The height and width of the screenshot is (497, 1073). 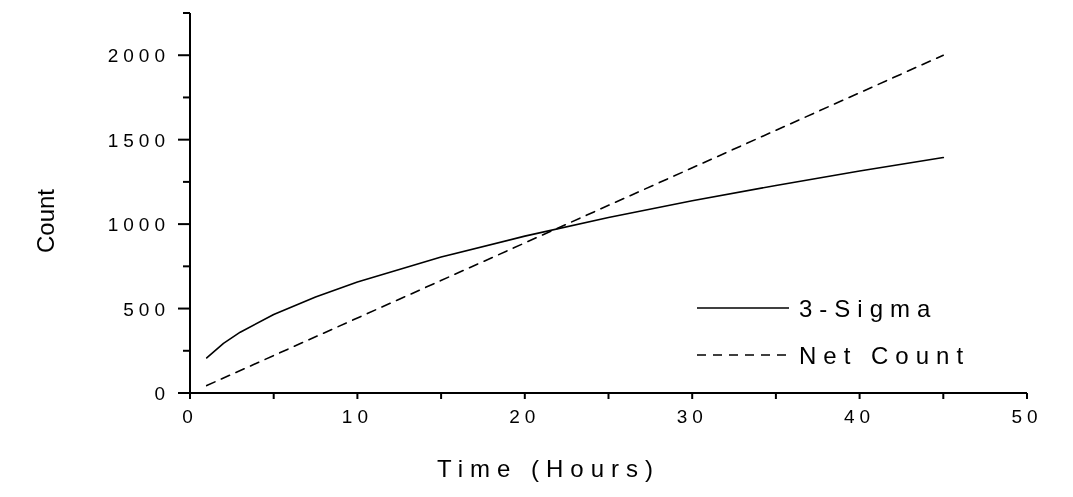 What do you see at coordinates (860, 416) in the screenshot?
I see `x-tick-label: 40` at bounding box center [860, 416].